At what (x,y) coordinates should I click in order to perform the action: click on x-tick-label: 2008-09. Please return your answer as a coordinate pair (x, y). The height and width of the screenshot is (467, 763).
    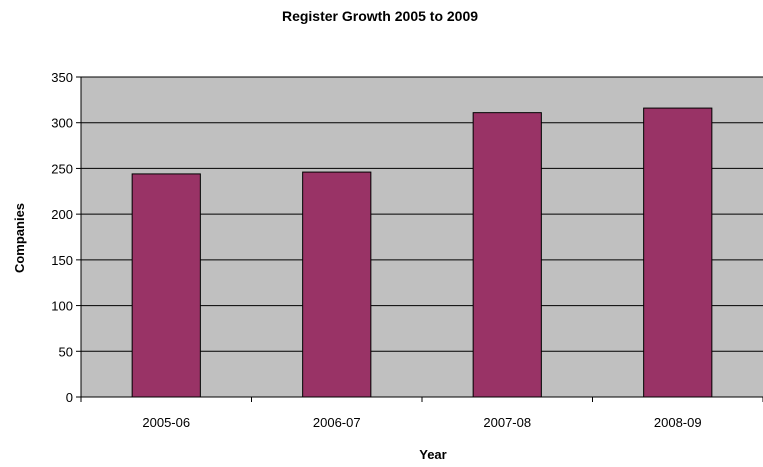
    Looking at the image, I should click on (678, 422).